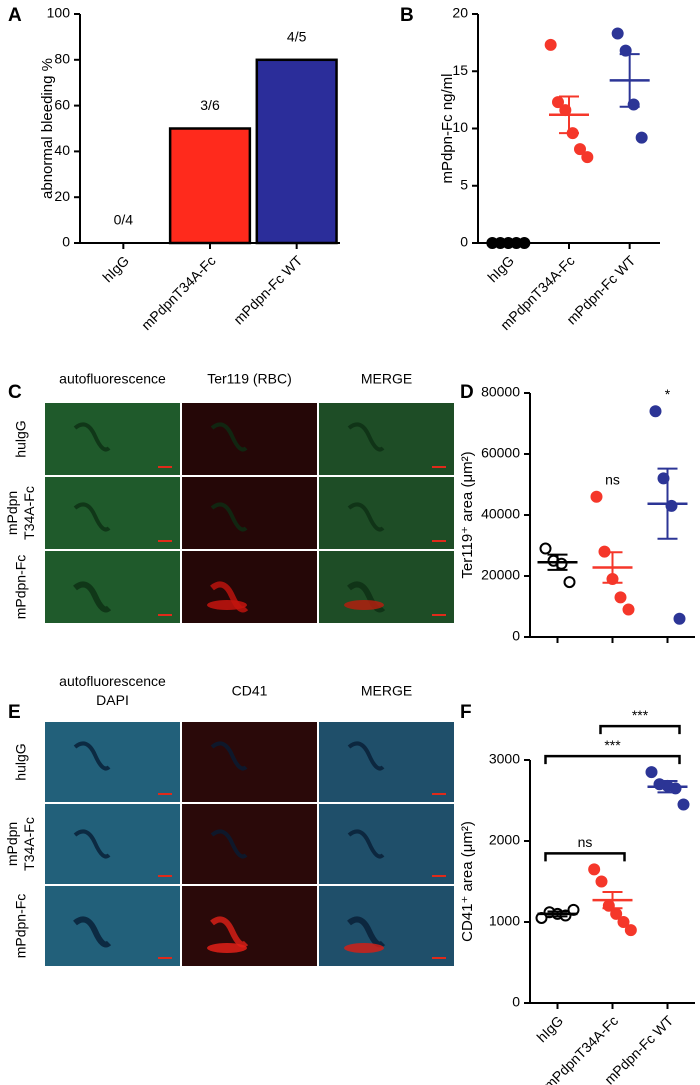 The width and height of the screenshot is (700, 1085). I want to click on y-axis-label: Ter119⁺ area (μm²), so click(467, 514).